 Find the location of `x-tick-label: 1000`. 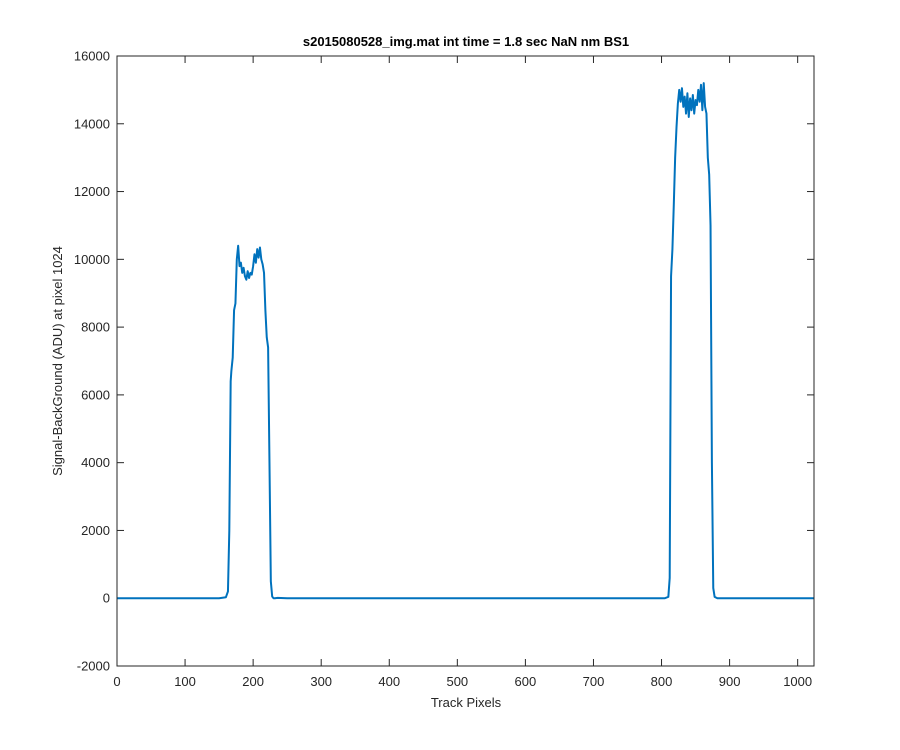

x-tick-label: 1000 is located at coordinates (797, 681).